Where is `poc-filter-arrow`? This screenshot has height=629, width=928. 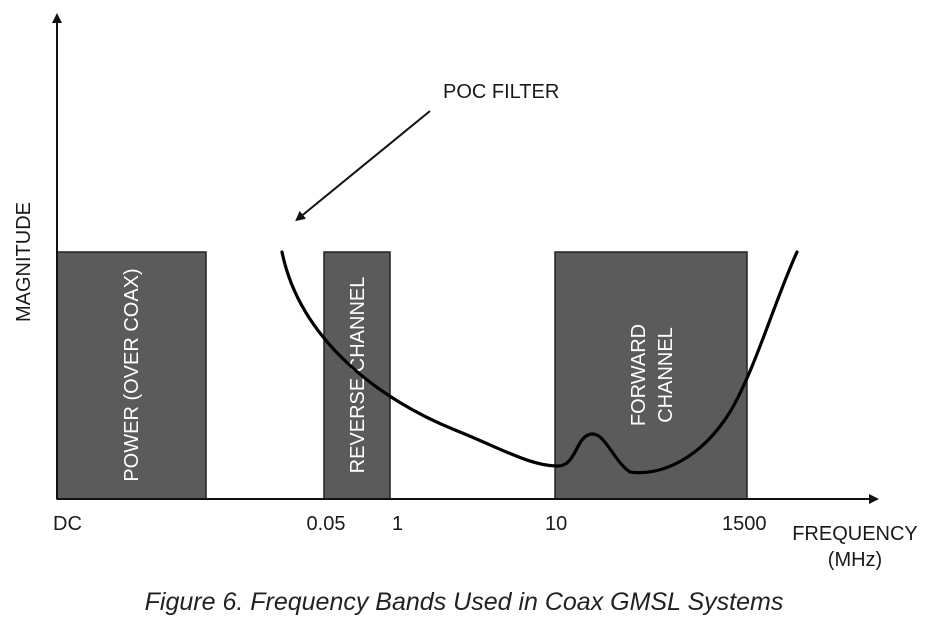
poc-filter-arrow is located at coordinates (363, 166).